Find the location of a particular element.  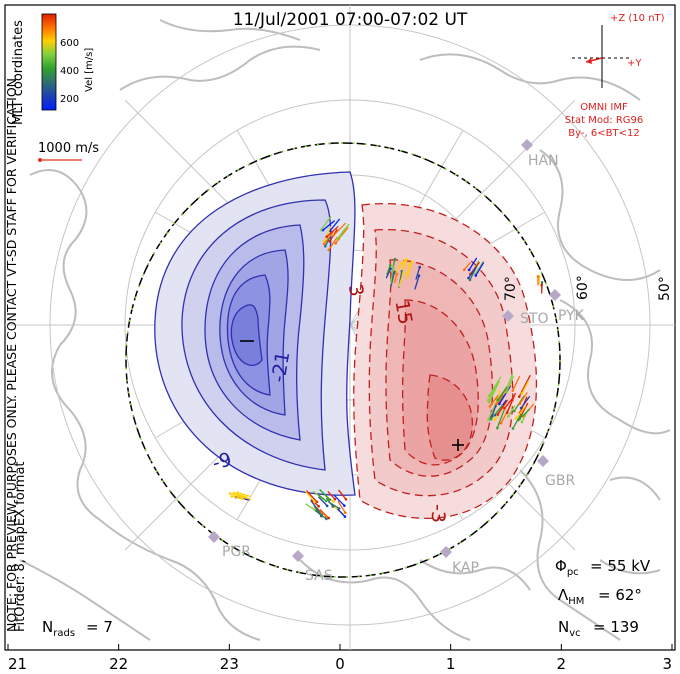

phi-pc-value: = 55 kV is located at coordinates (620, 566).